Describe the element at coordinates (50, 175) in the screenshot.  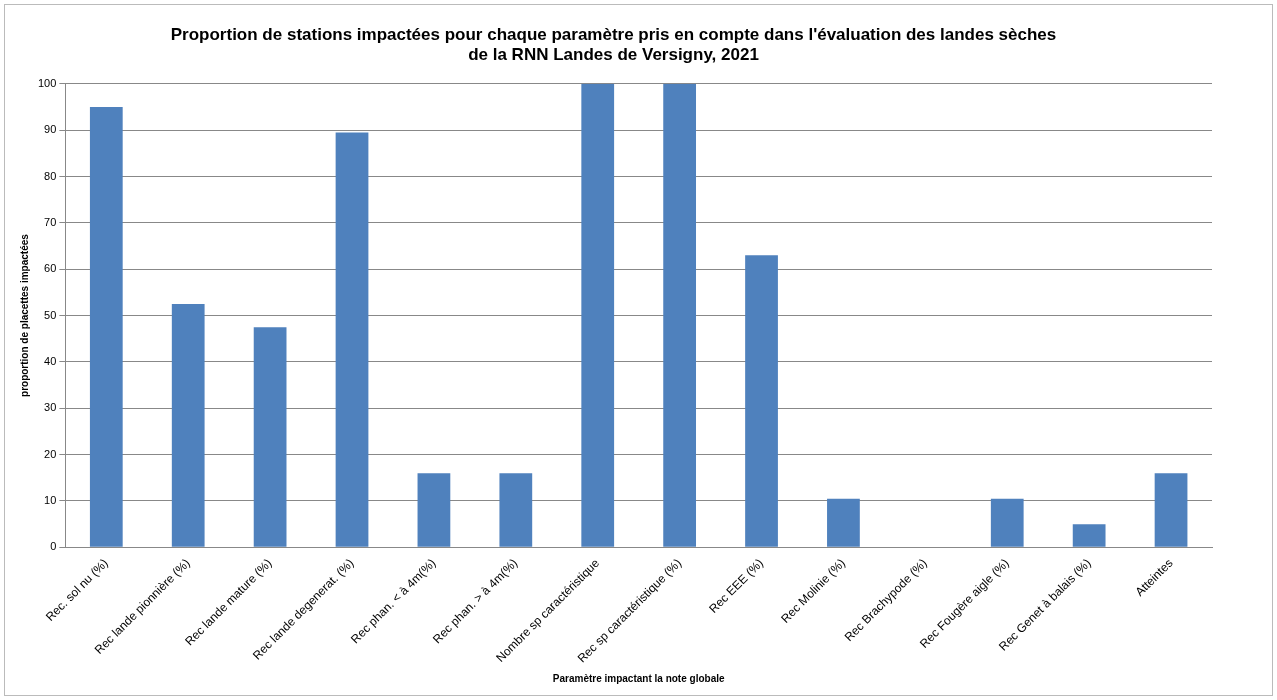
I see `y-tick-label: 80` at that location.